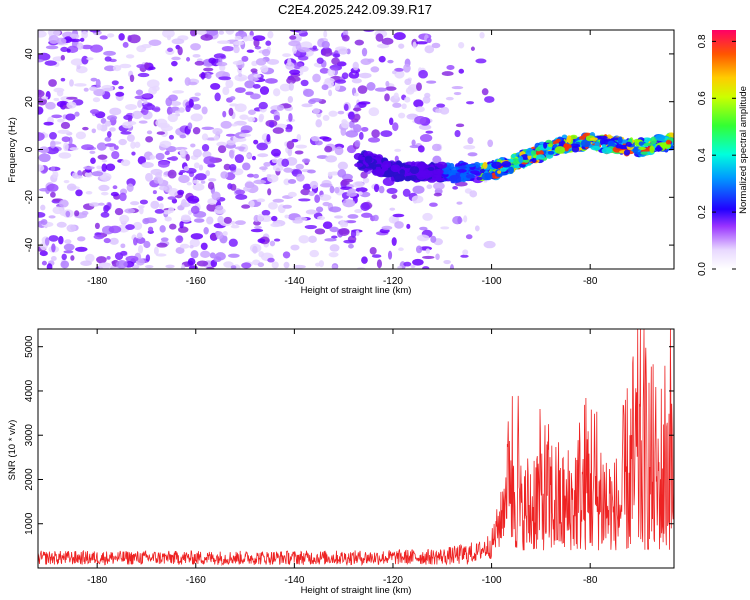 The image size is (750, 600). I want to click on y-tick-label: 40, so click(29, 54).